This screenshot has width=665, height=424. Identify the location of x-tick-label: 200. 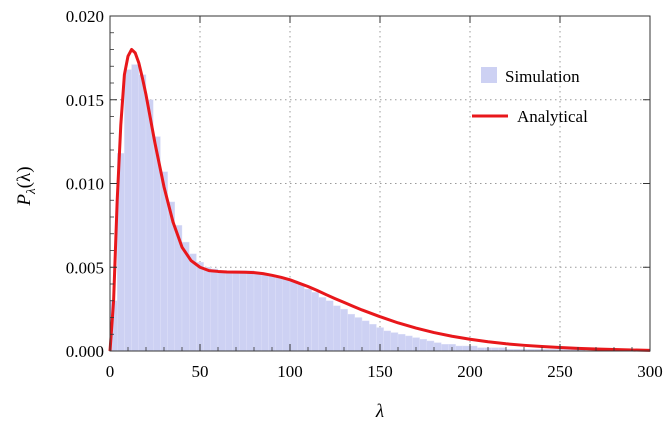
(470, 371).